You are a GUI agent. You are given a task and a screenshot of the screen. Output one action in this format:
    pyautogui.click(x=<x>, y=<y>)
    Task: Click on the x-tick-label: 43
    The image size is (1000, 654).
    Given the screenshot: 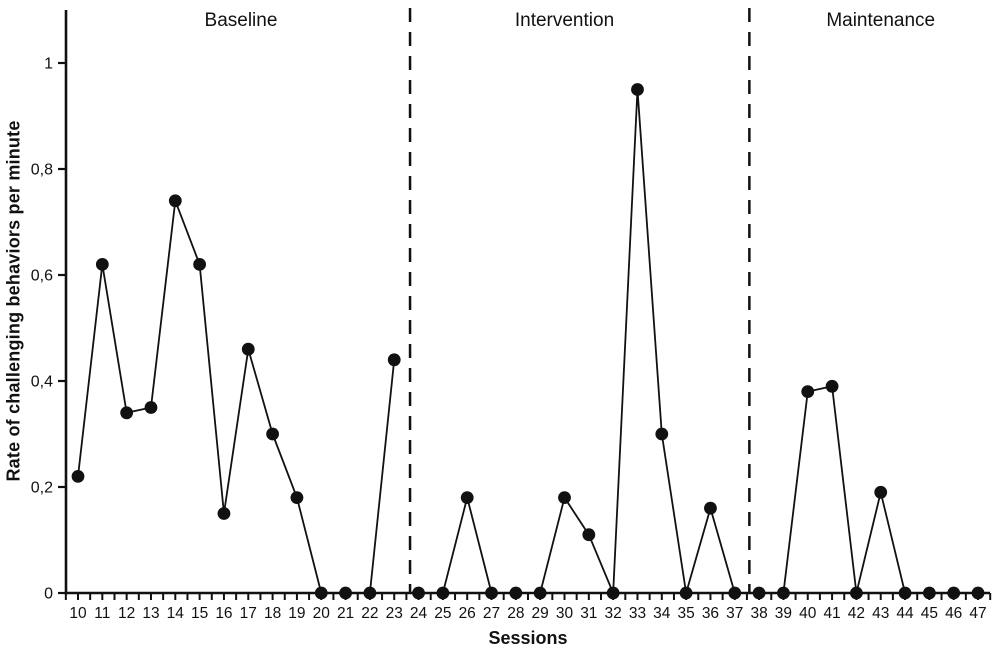 What is the action you would take?
    pyautogui.click(x=880, y=613)
    